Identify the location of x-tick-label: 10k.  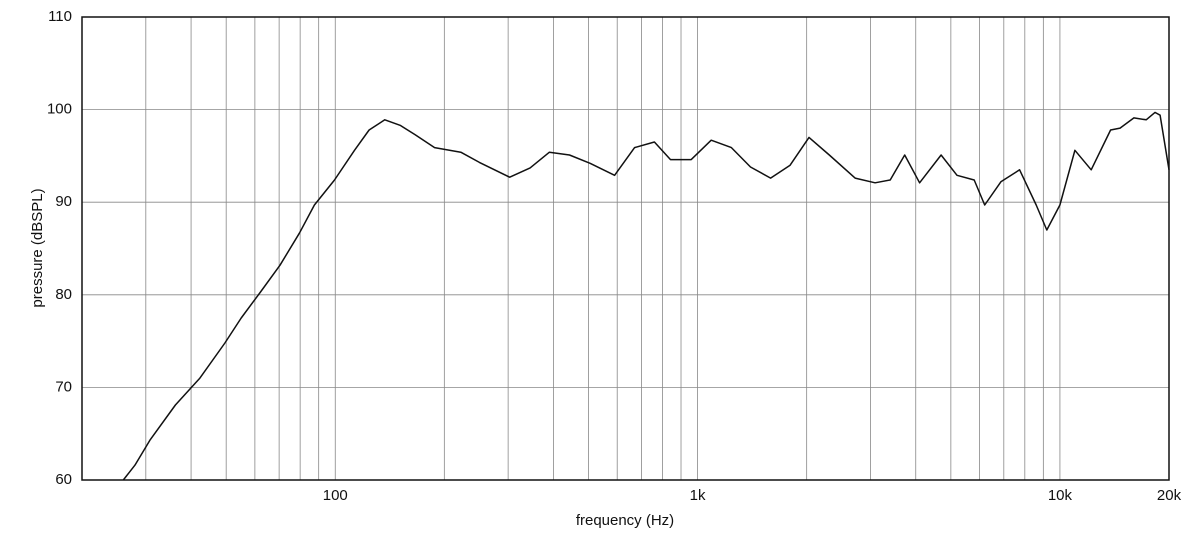
(1060, 495).